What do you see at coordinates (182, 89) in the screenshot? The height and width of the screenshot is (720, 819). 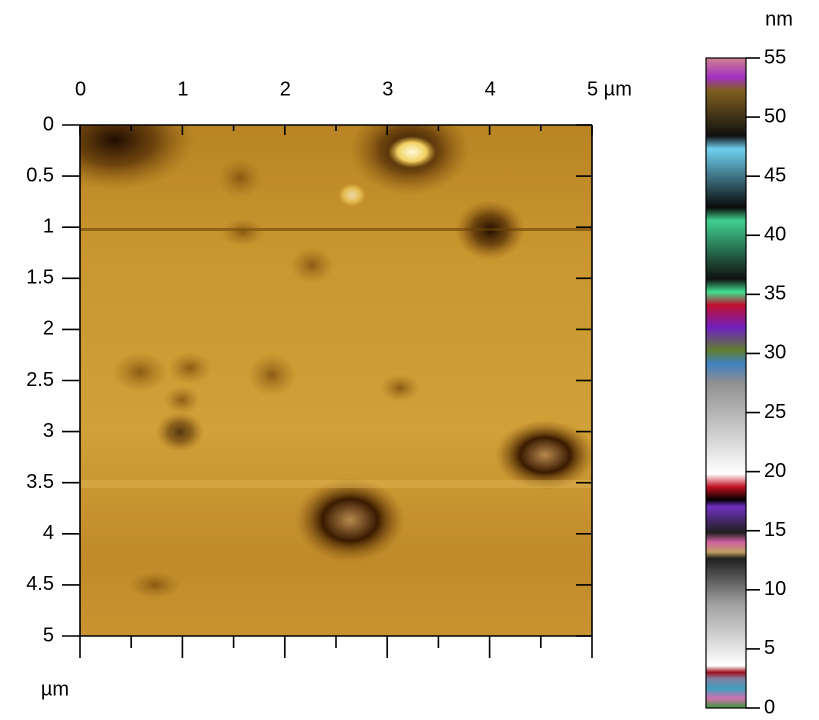 I see `x-tick-label: 1` at bounding box center [182, 89].